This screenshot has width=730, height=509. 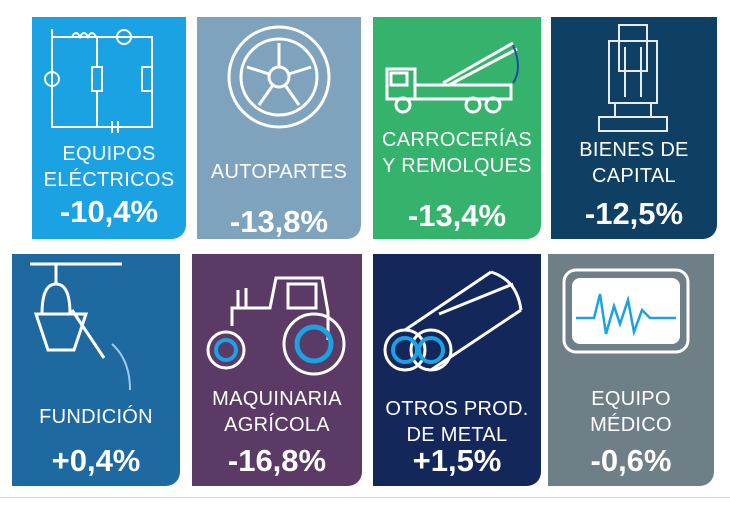 I want to click on tile-bienes-de-capital: BIENES DE CAPITAL -12,5%, so click(x=634, y=128).